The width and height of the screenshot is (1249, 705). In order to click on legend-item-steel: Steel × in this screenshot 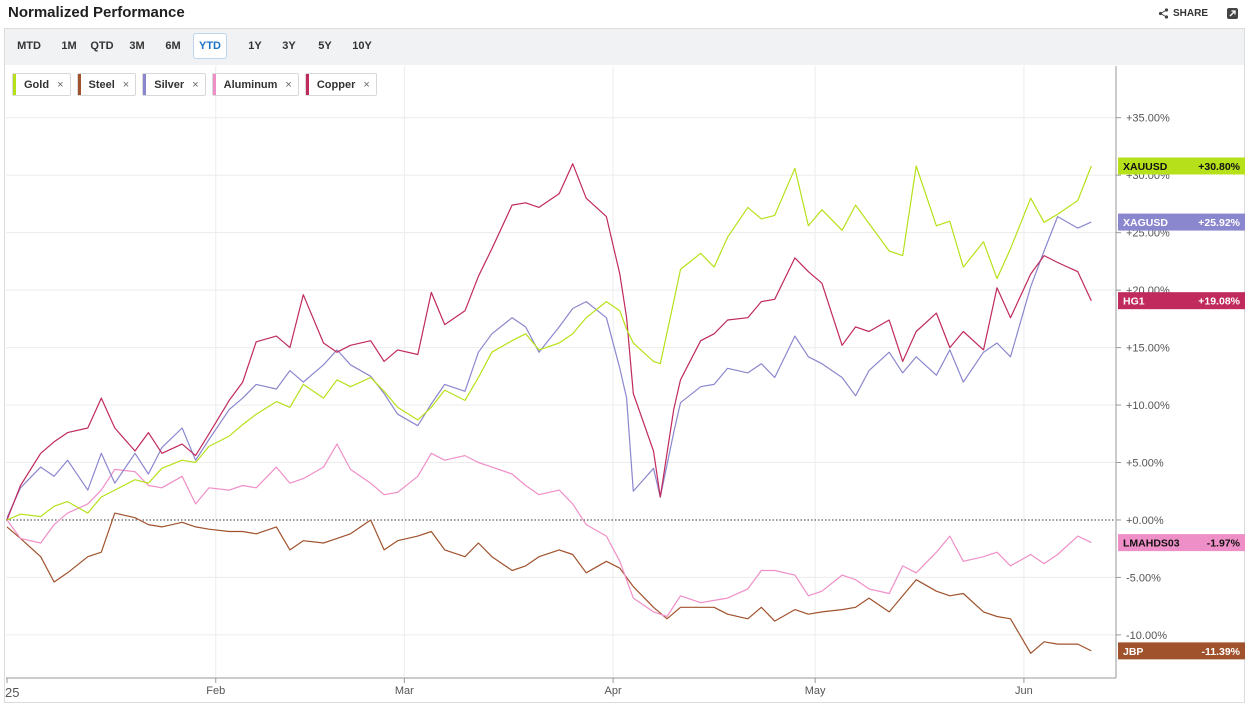, I will do `click(106, 84)`.